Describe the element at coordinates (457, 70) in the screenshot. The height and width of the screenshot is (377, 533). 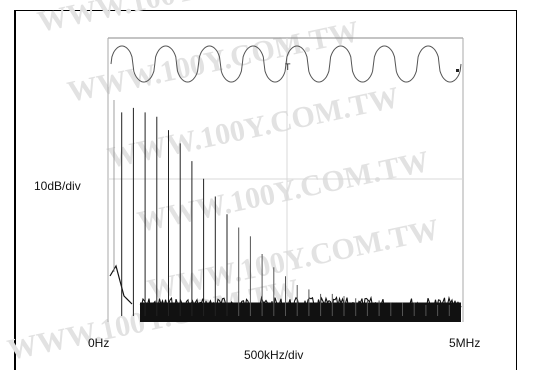
I see `level-marker` at that location.